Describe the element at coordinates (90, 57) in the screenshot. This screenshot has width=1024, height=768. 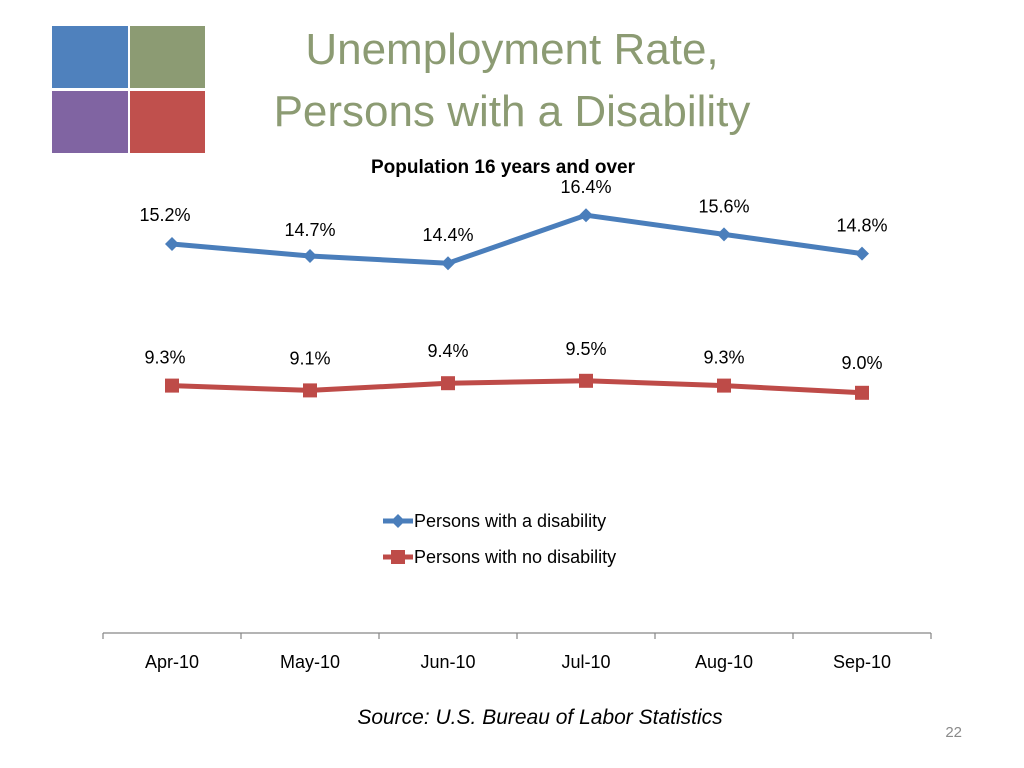
I see `logo-square-blue` at that location.